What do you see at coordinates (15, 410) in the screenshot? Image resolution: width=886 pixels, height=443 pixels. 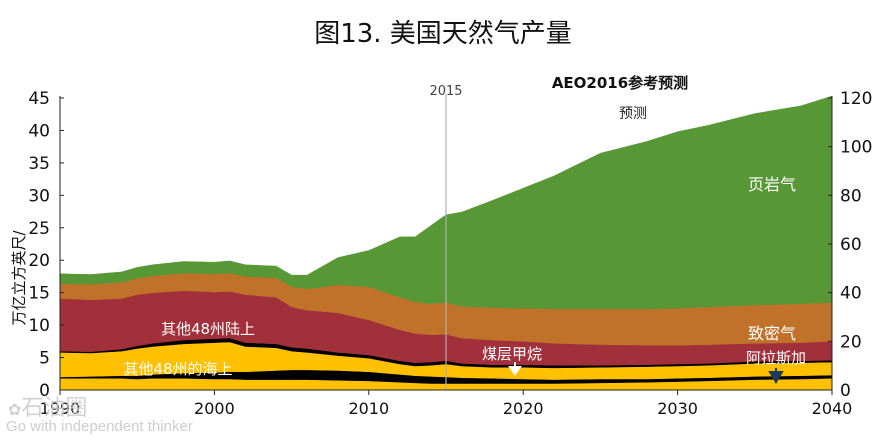 I see `leaf-icon: ✿` at bounding box center [15, 410].